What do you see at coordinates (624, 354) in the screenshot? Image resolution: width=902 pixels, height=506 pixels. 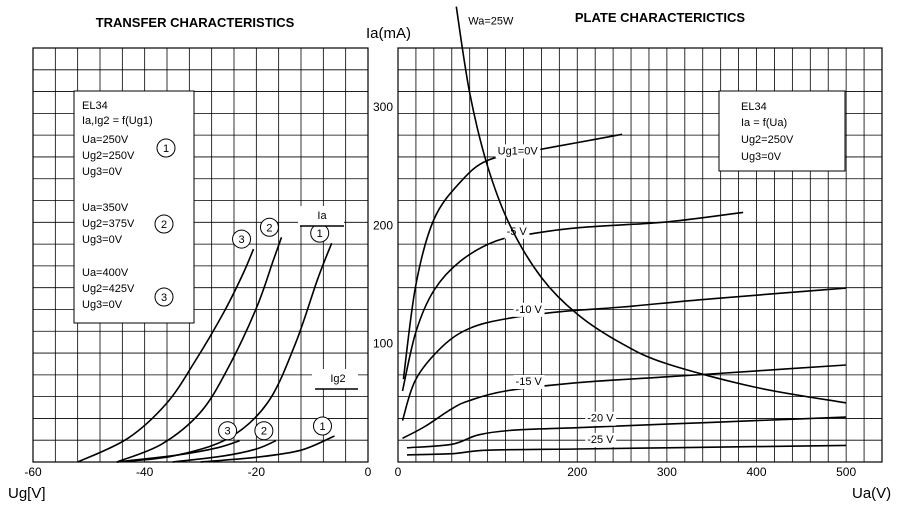 I see `plate-curve-10-v` at bounding box center [624, 354].